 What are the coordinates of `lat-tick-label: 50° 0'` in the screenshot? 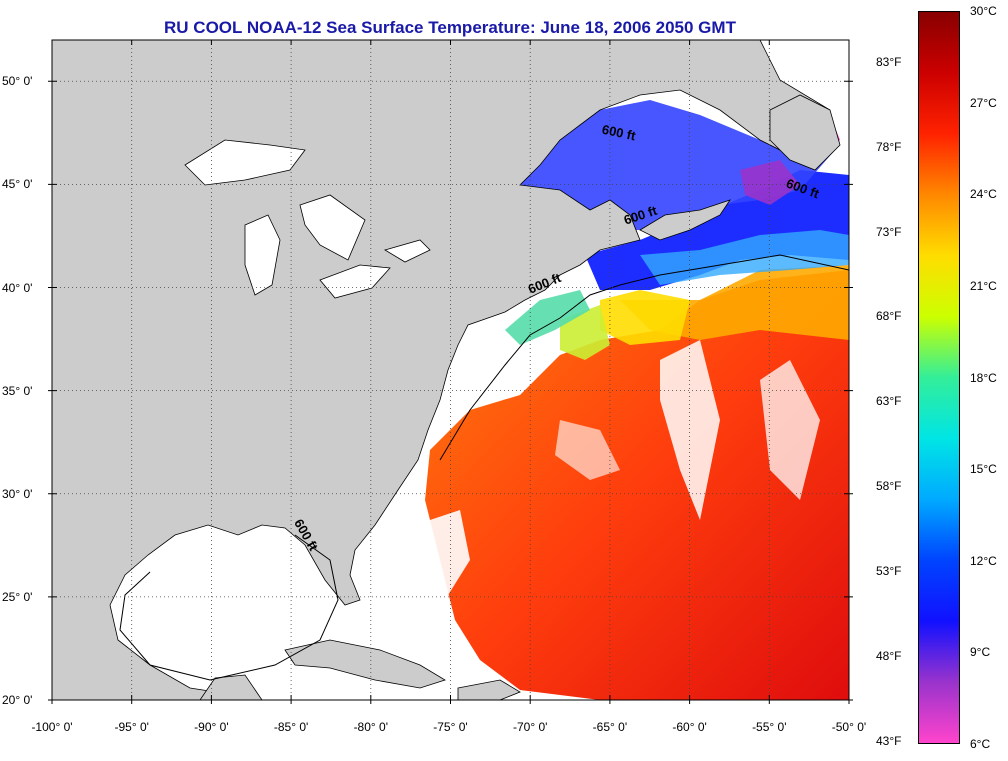 It's located at (17, 81).